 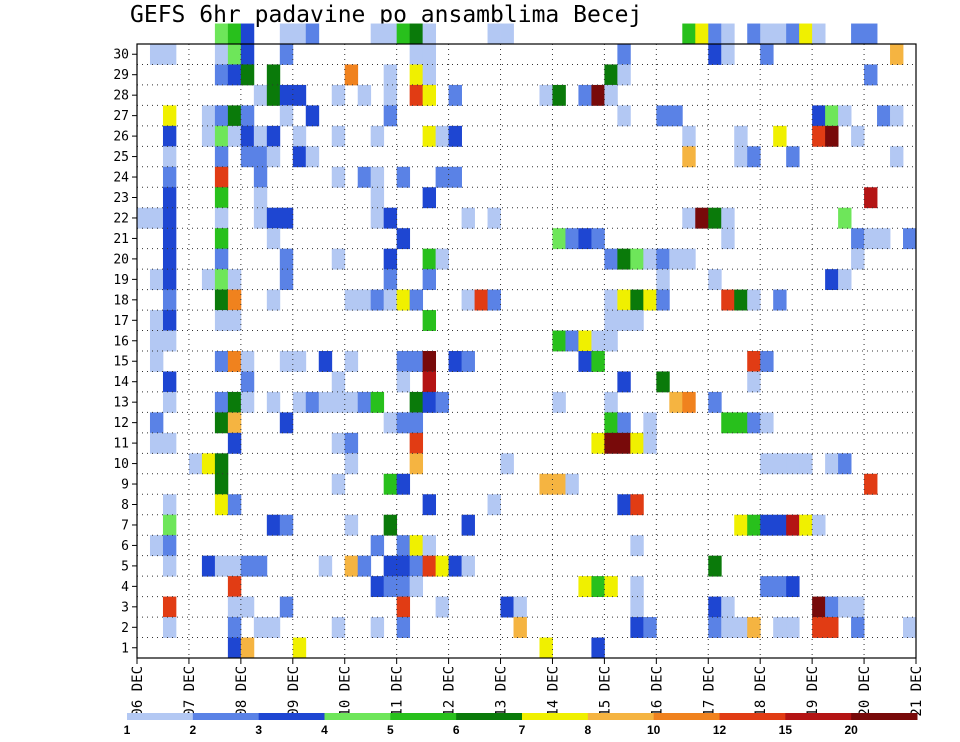 I want to click on legend-label: 2, so click(x=192, y=730).